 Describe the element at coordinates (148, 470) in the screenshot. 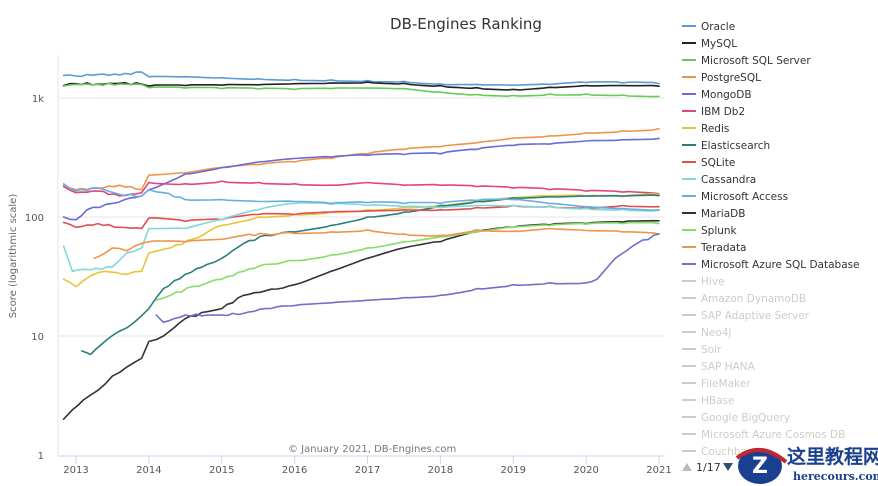

I see `x-tick-label: 2014` at that location.